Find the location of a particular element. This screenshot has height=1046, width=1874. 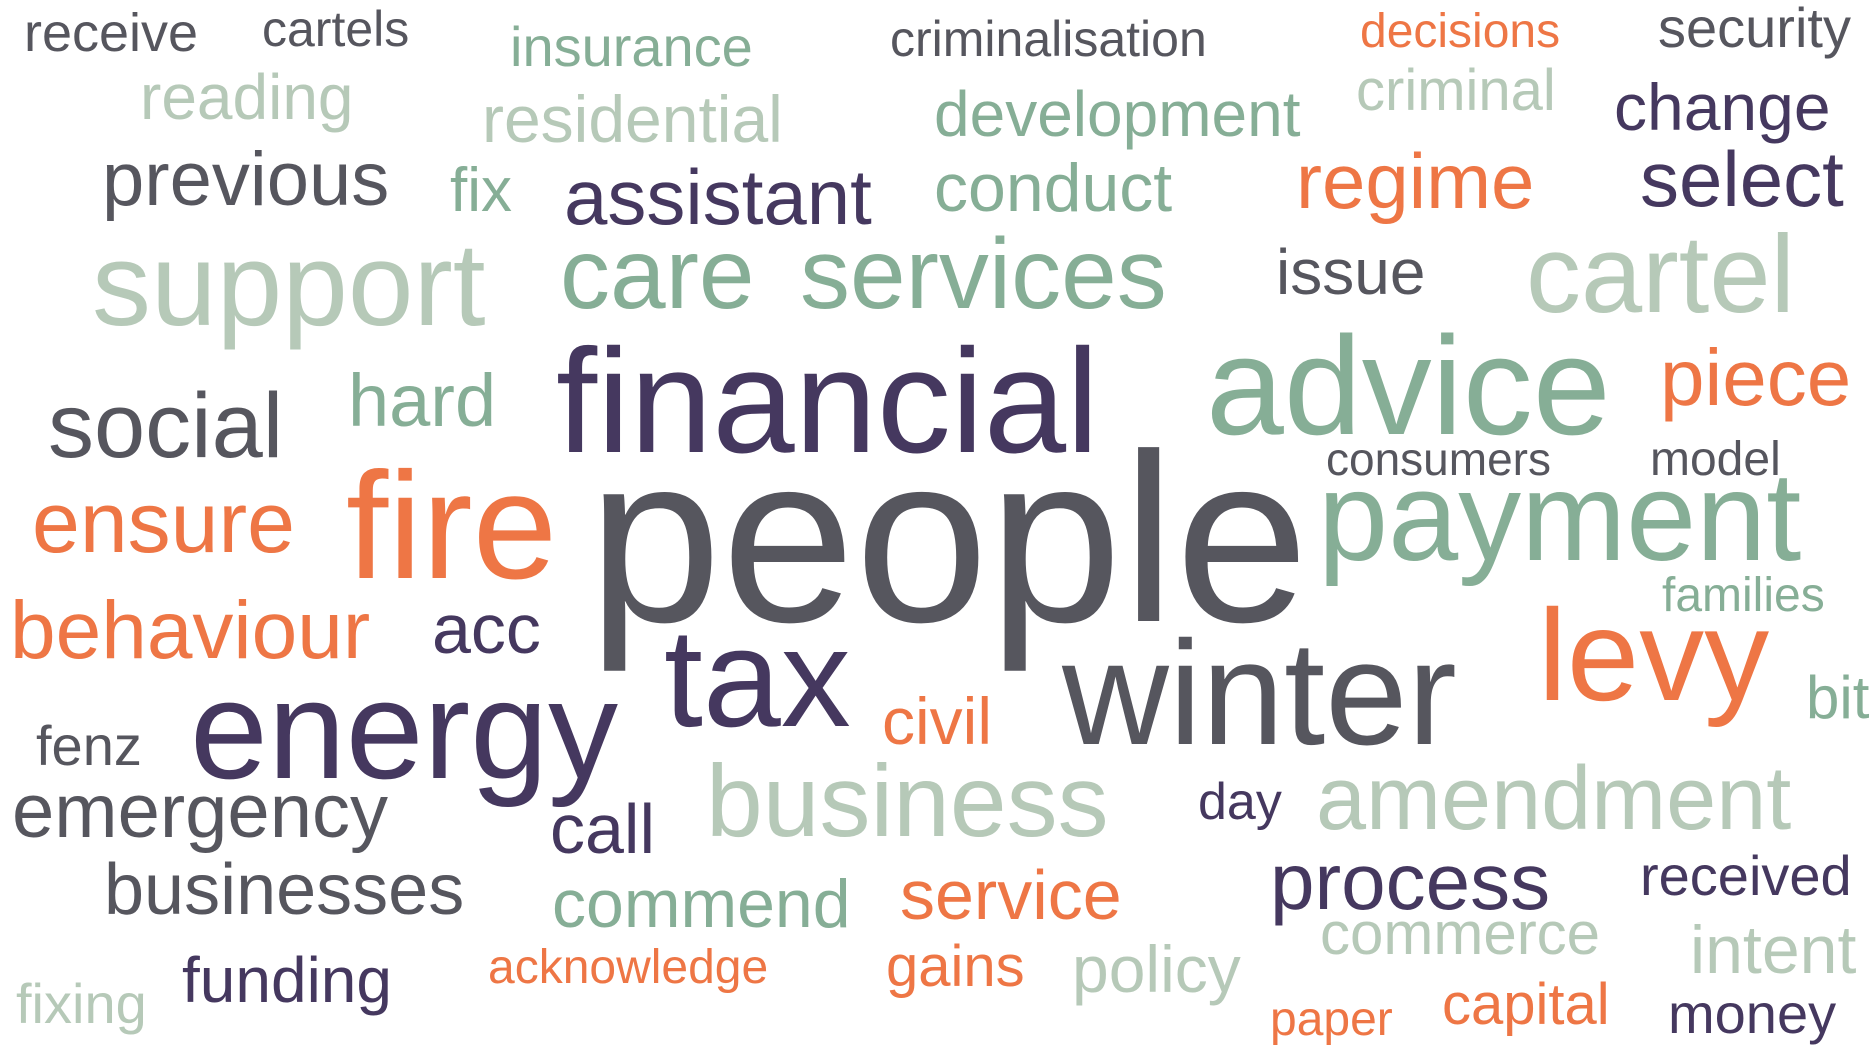

word-business: business is located at coordinates (907, 801).